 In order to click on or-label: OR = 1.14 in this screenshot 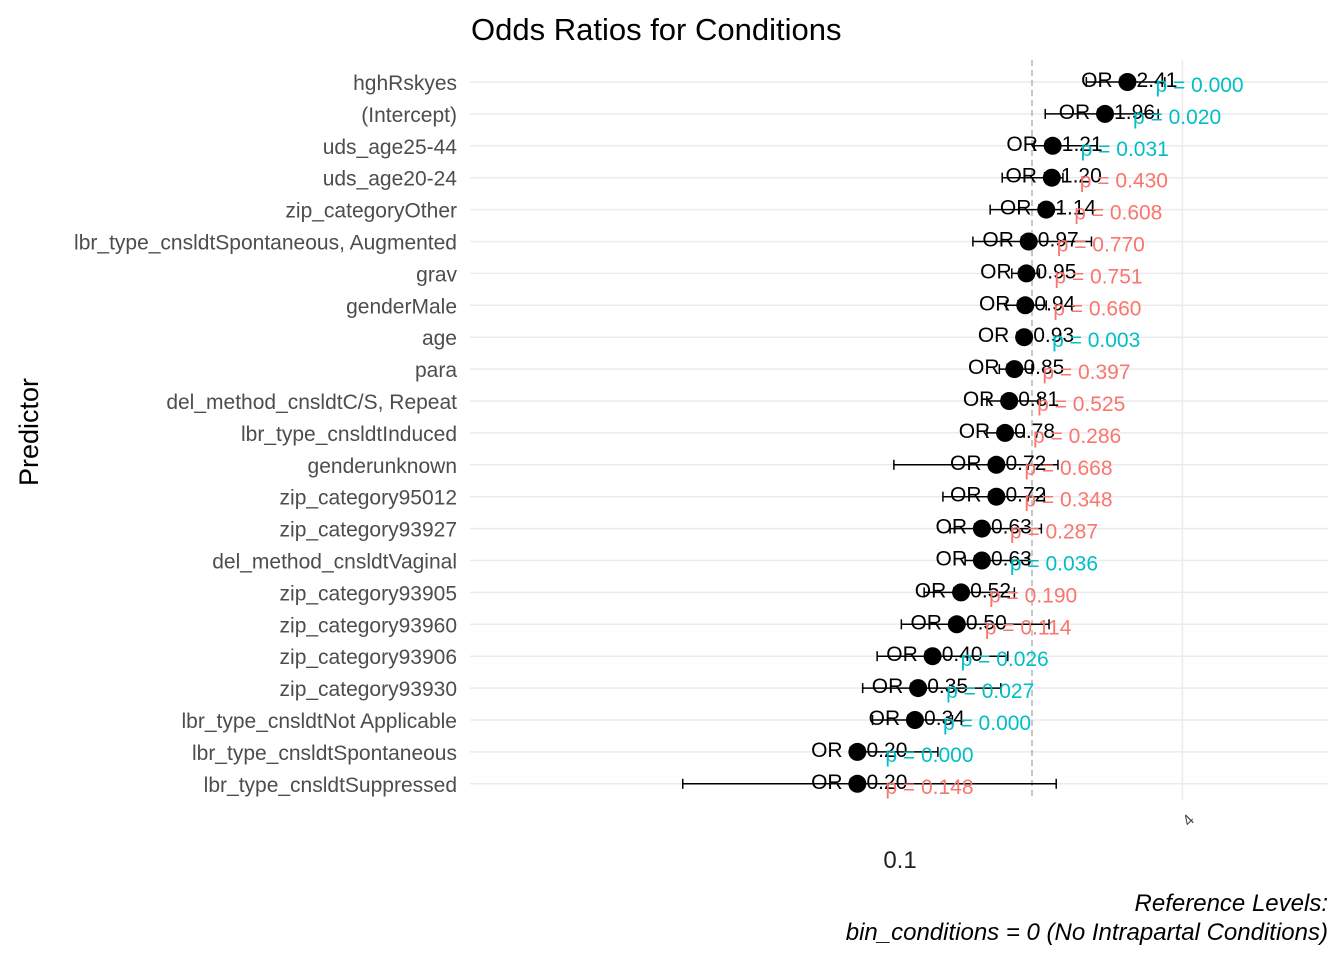, I will do `click(1048, 208)`.